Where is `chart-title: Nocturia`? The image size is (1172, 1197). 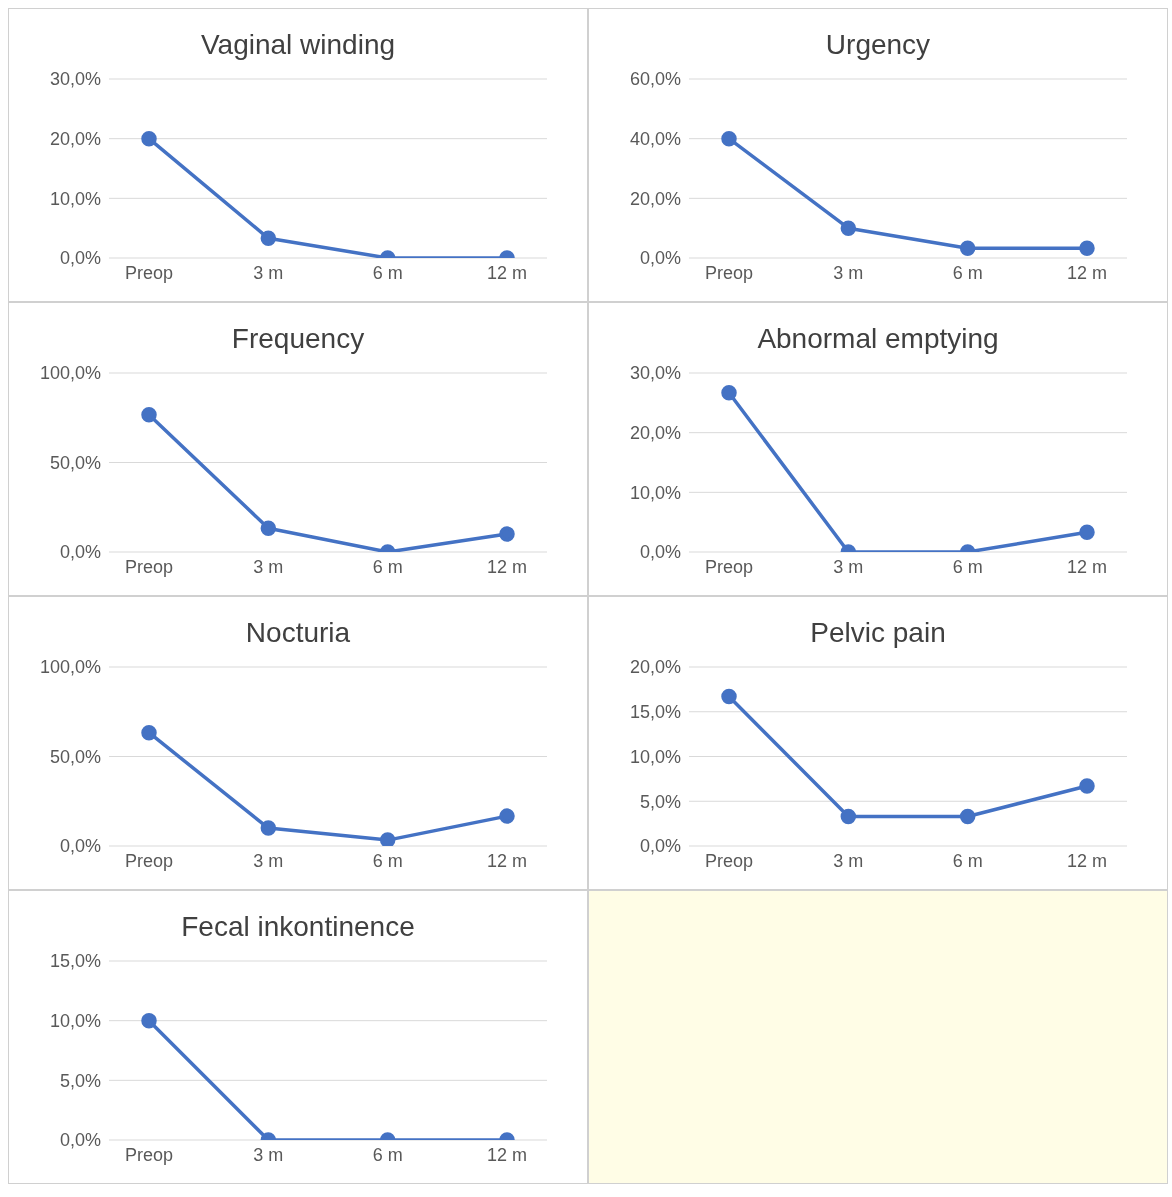 chart-title: Nocturia is located at coordinates (298, 633).